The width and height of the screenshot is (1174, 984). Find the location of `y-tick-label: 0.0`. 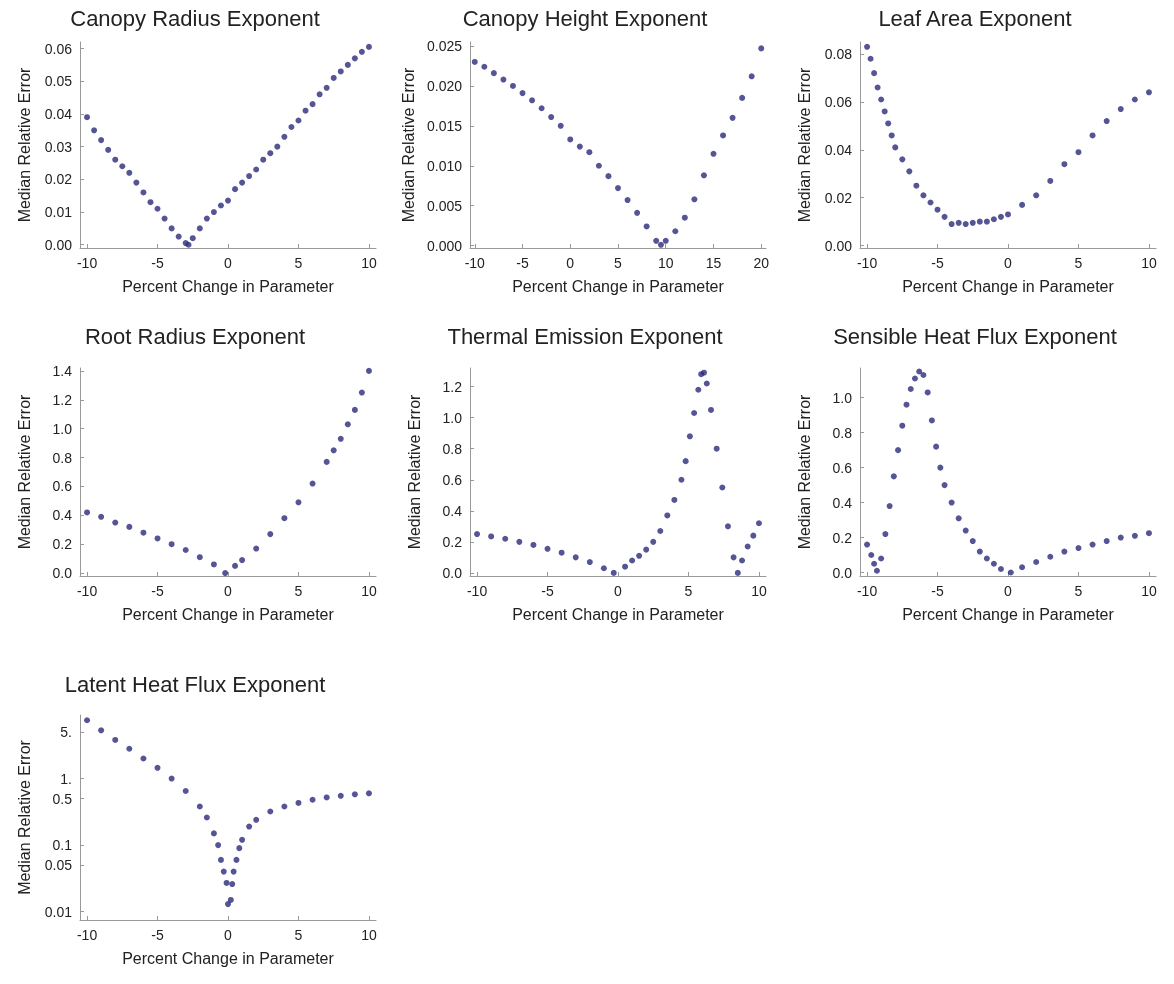

y-tick-label: 0.0 is located at coordinates (842, 572).